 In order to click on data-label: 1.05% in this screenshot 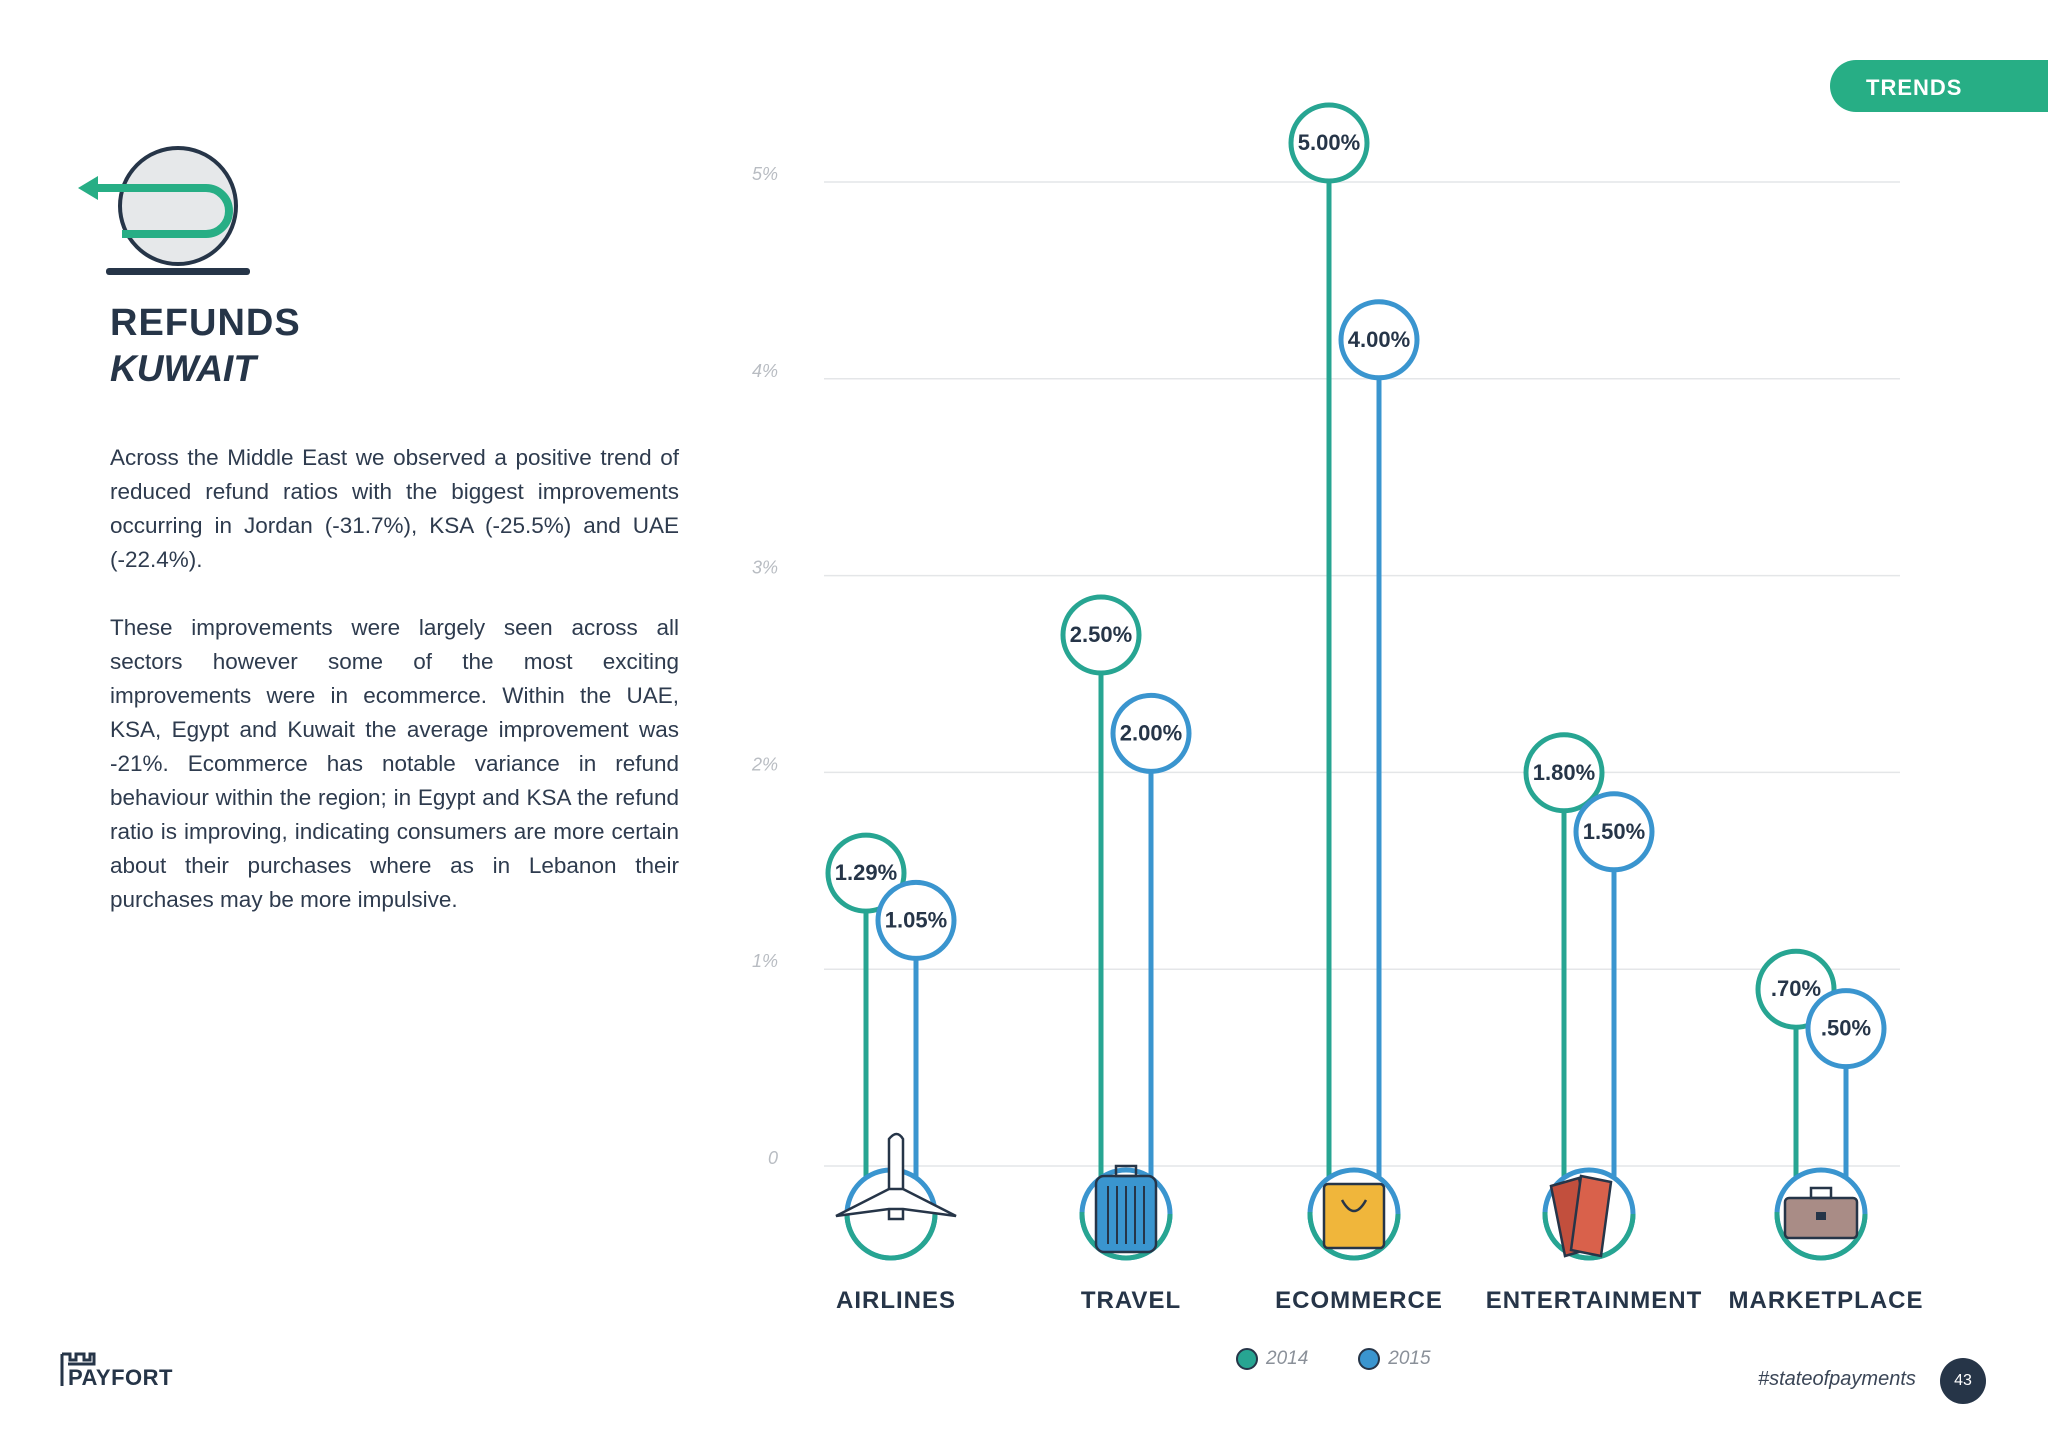, I will do `click(916, 919)`.